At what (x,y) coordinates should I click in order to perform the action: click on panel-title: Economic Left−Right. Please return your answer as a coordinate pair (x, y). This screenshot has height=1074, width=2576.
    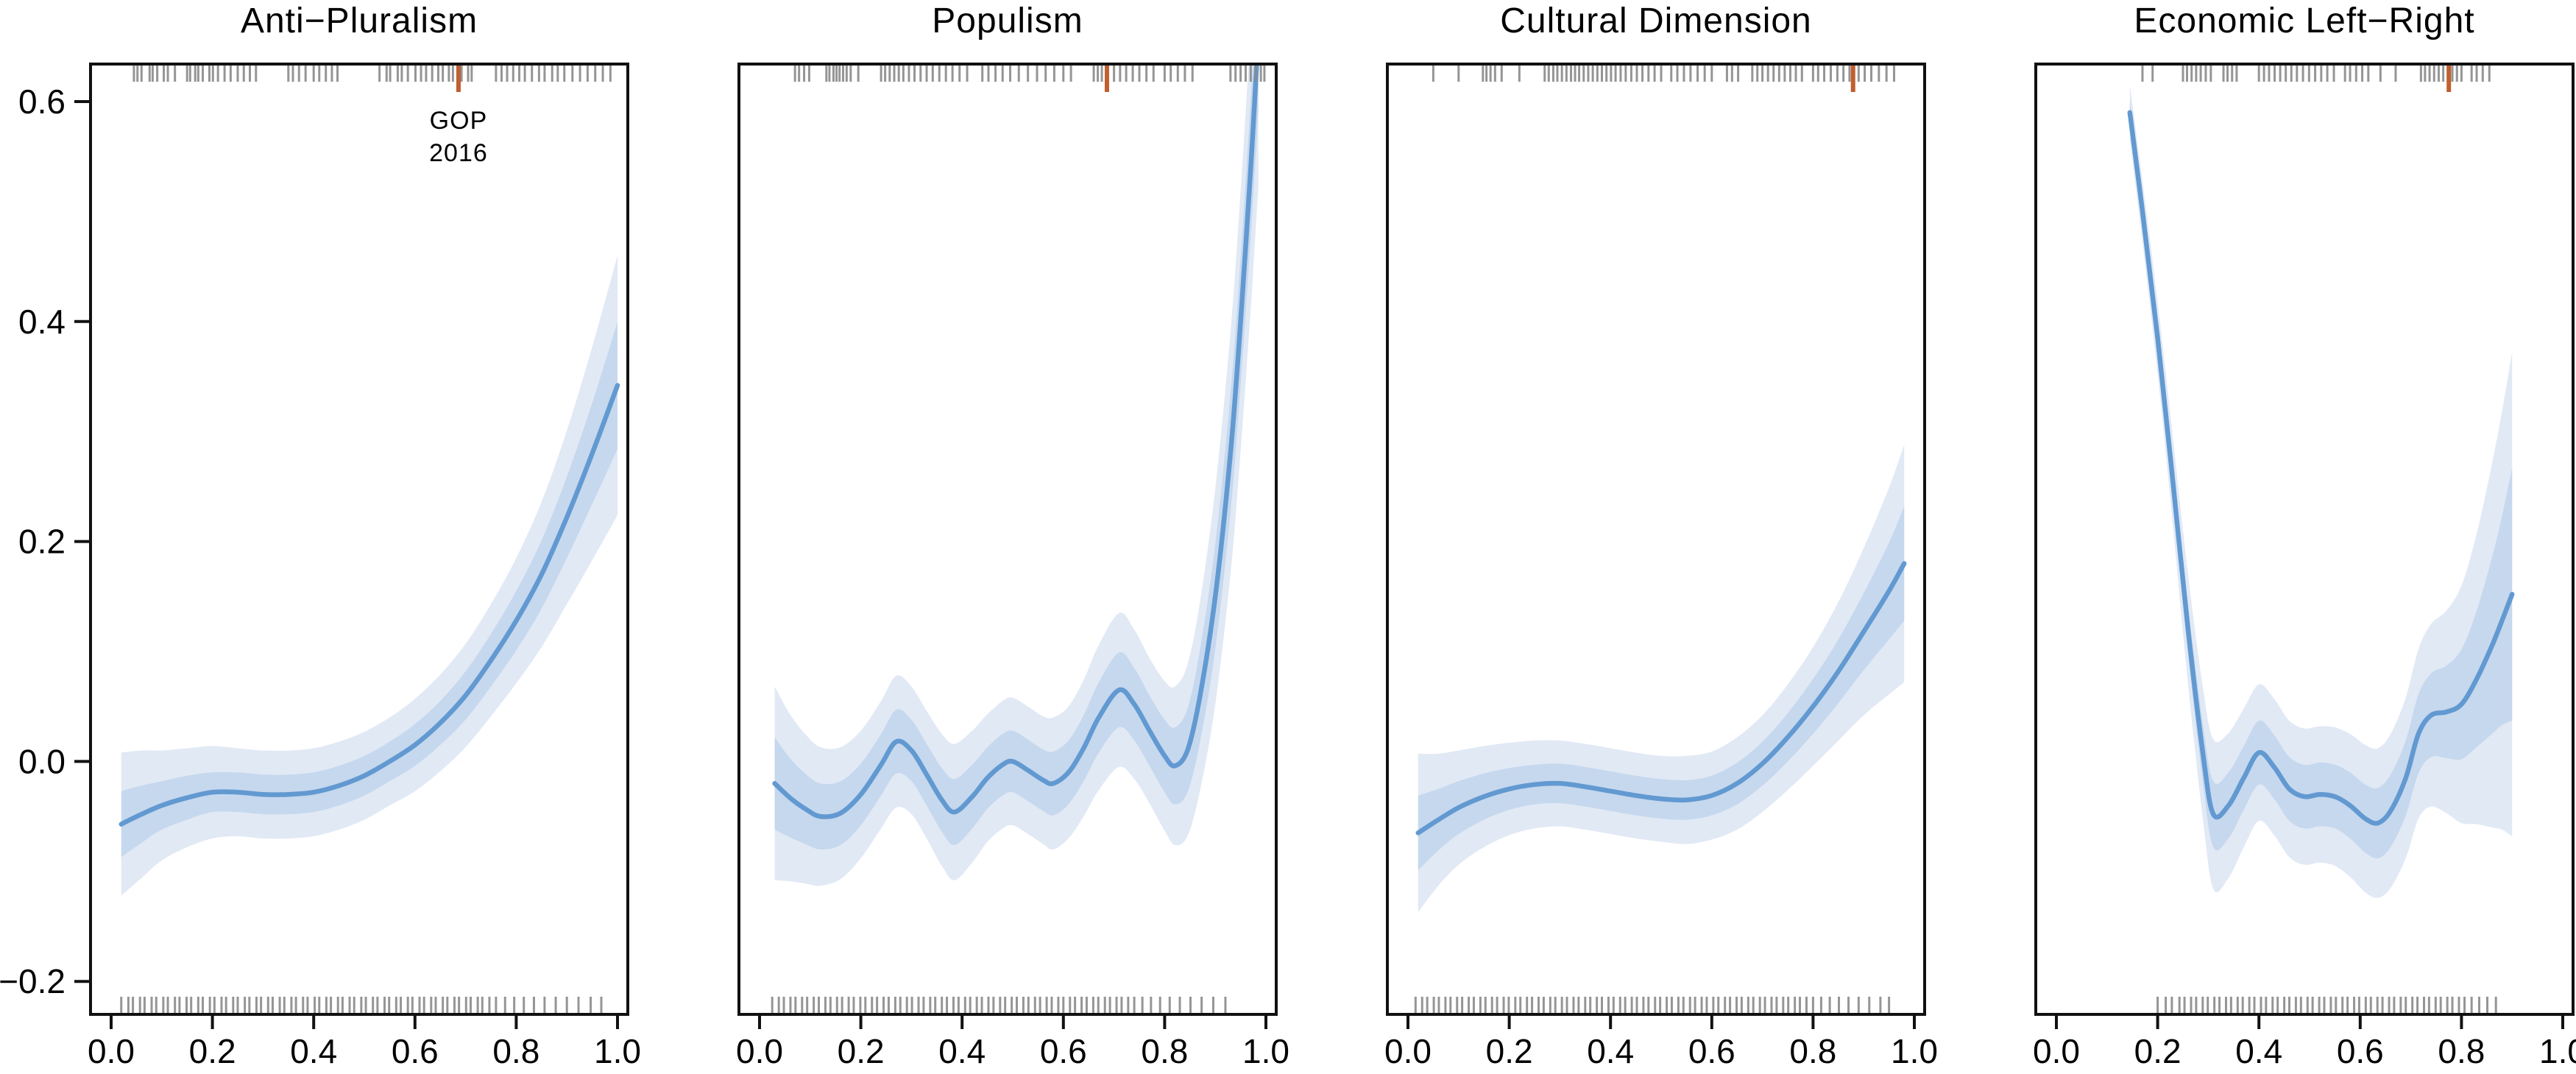
    Looking at the image, I should click on (2304, 20).